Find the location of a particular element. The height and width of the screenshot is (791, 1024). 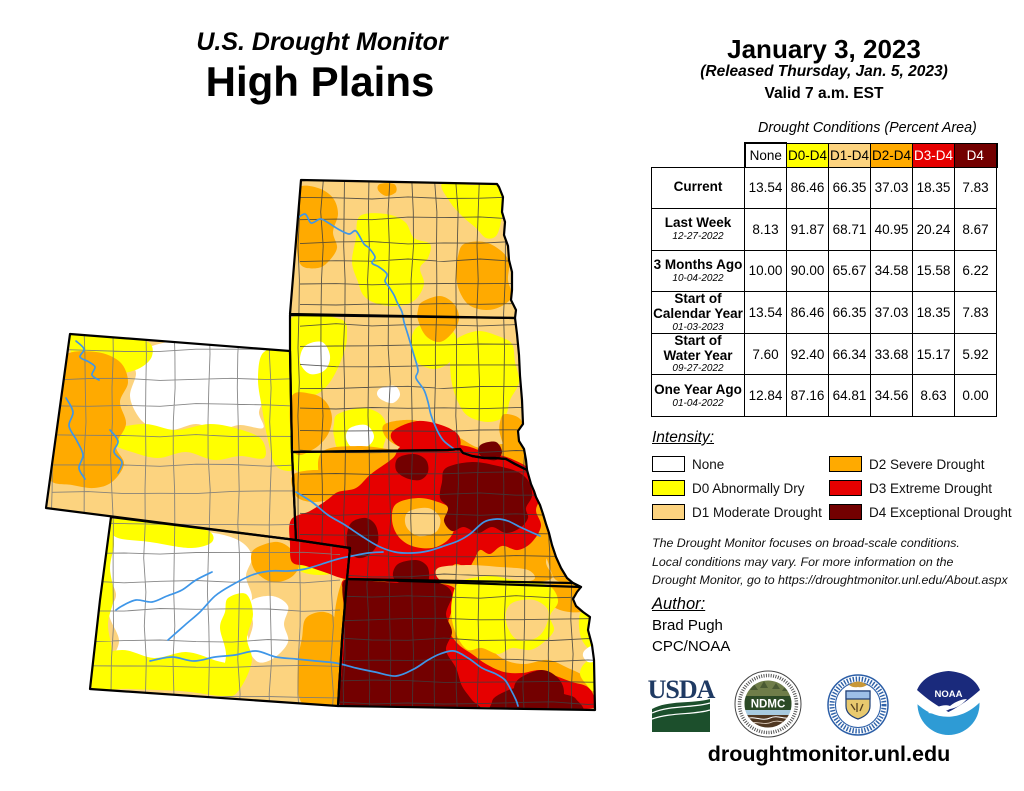

svg-text: NDMC is located at coordinates (768, 705).